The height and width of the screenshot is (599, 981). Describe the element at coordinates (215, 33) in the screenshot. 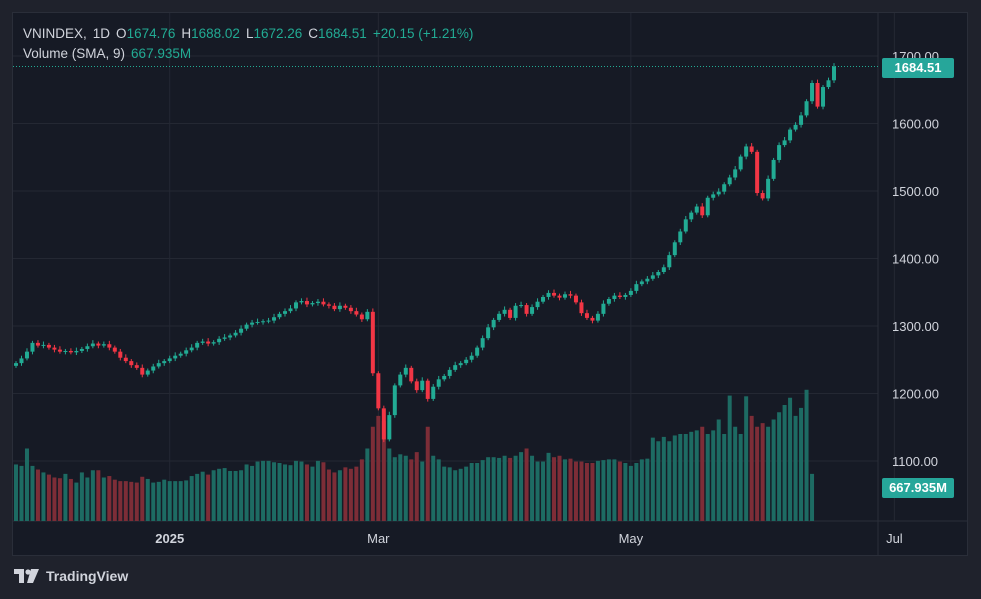

I see `high-value: 1688.02` at that location.